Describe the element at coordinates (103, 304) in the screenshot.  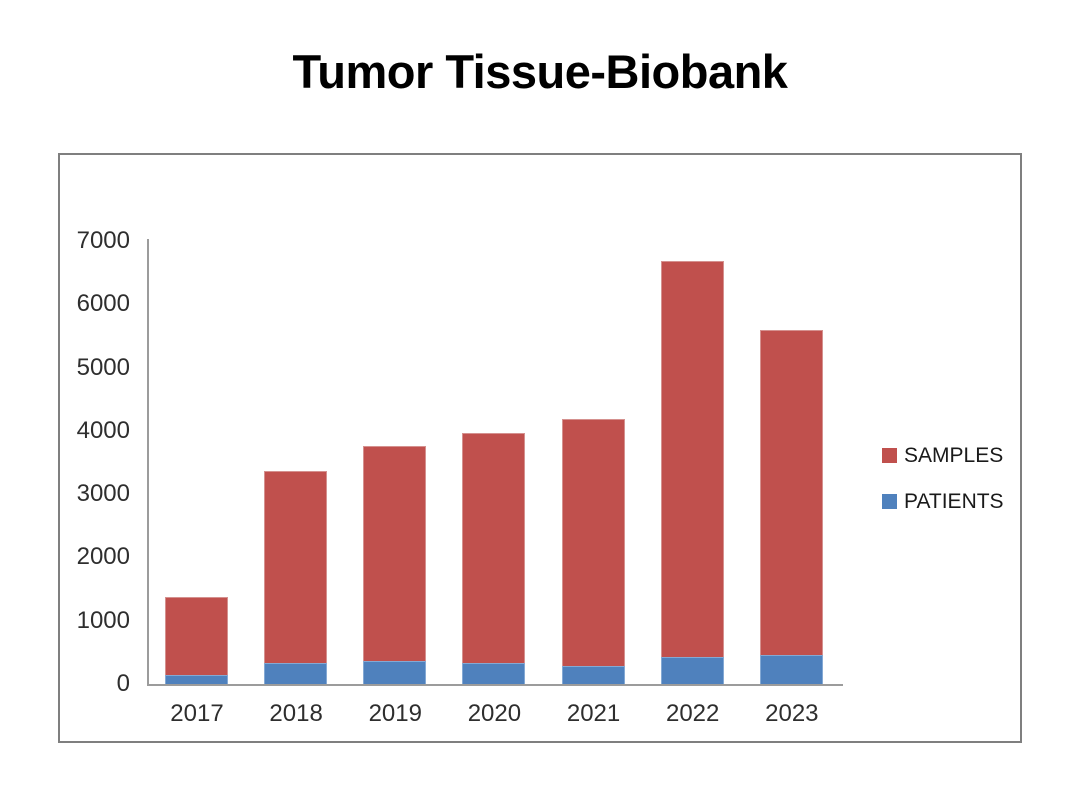
I see `y-tick-label-6000: 6000` at that location.